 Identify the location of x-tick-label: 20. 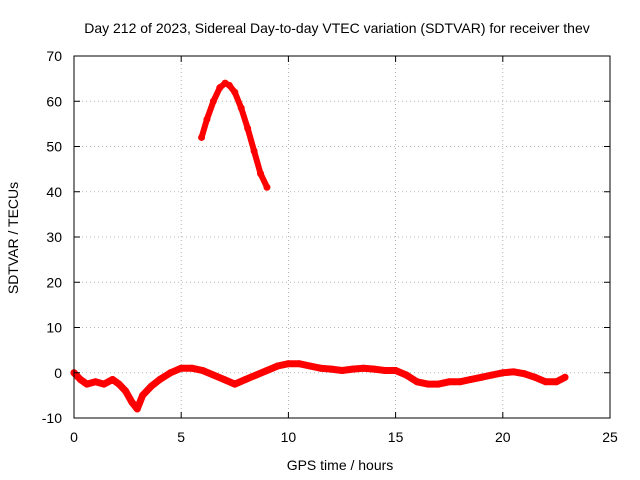
(503, 437).